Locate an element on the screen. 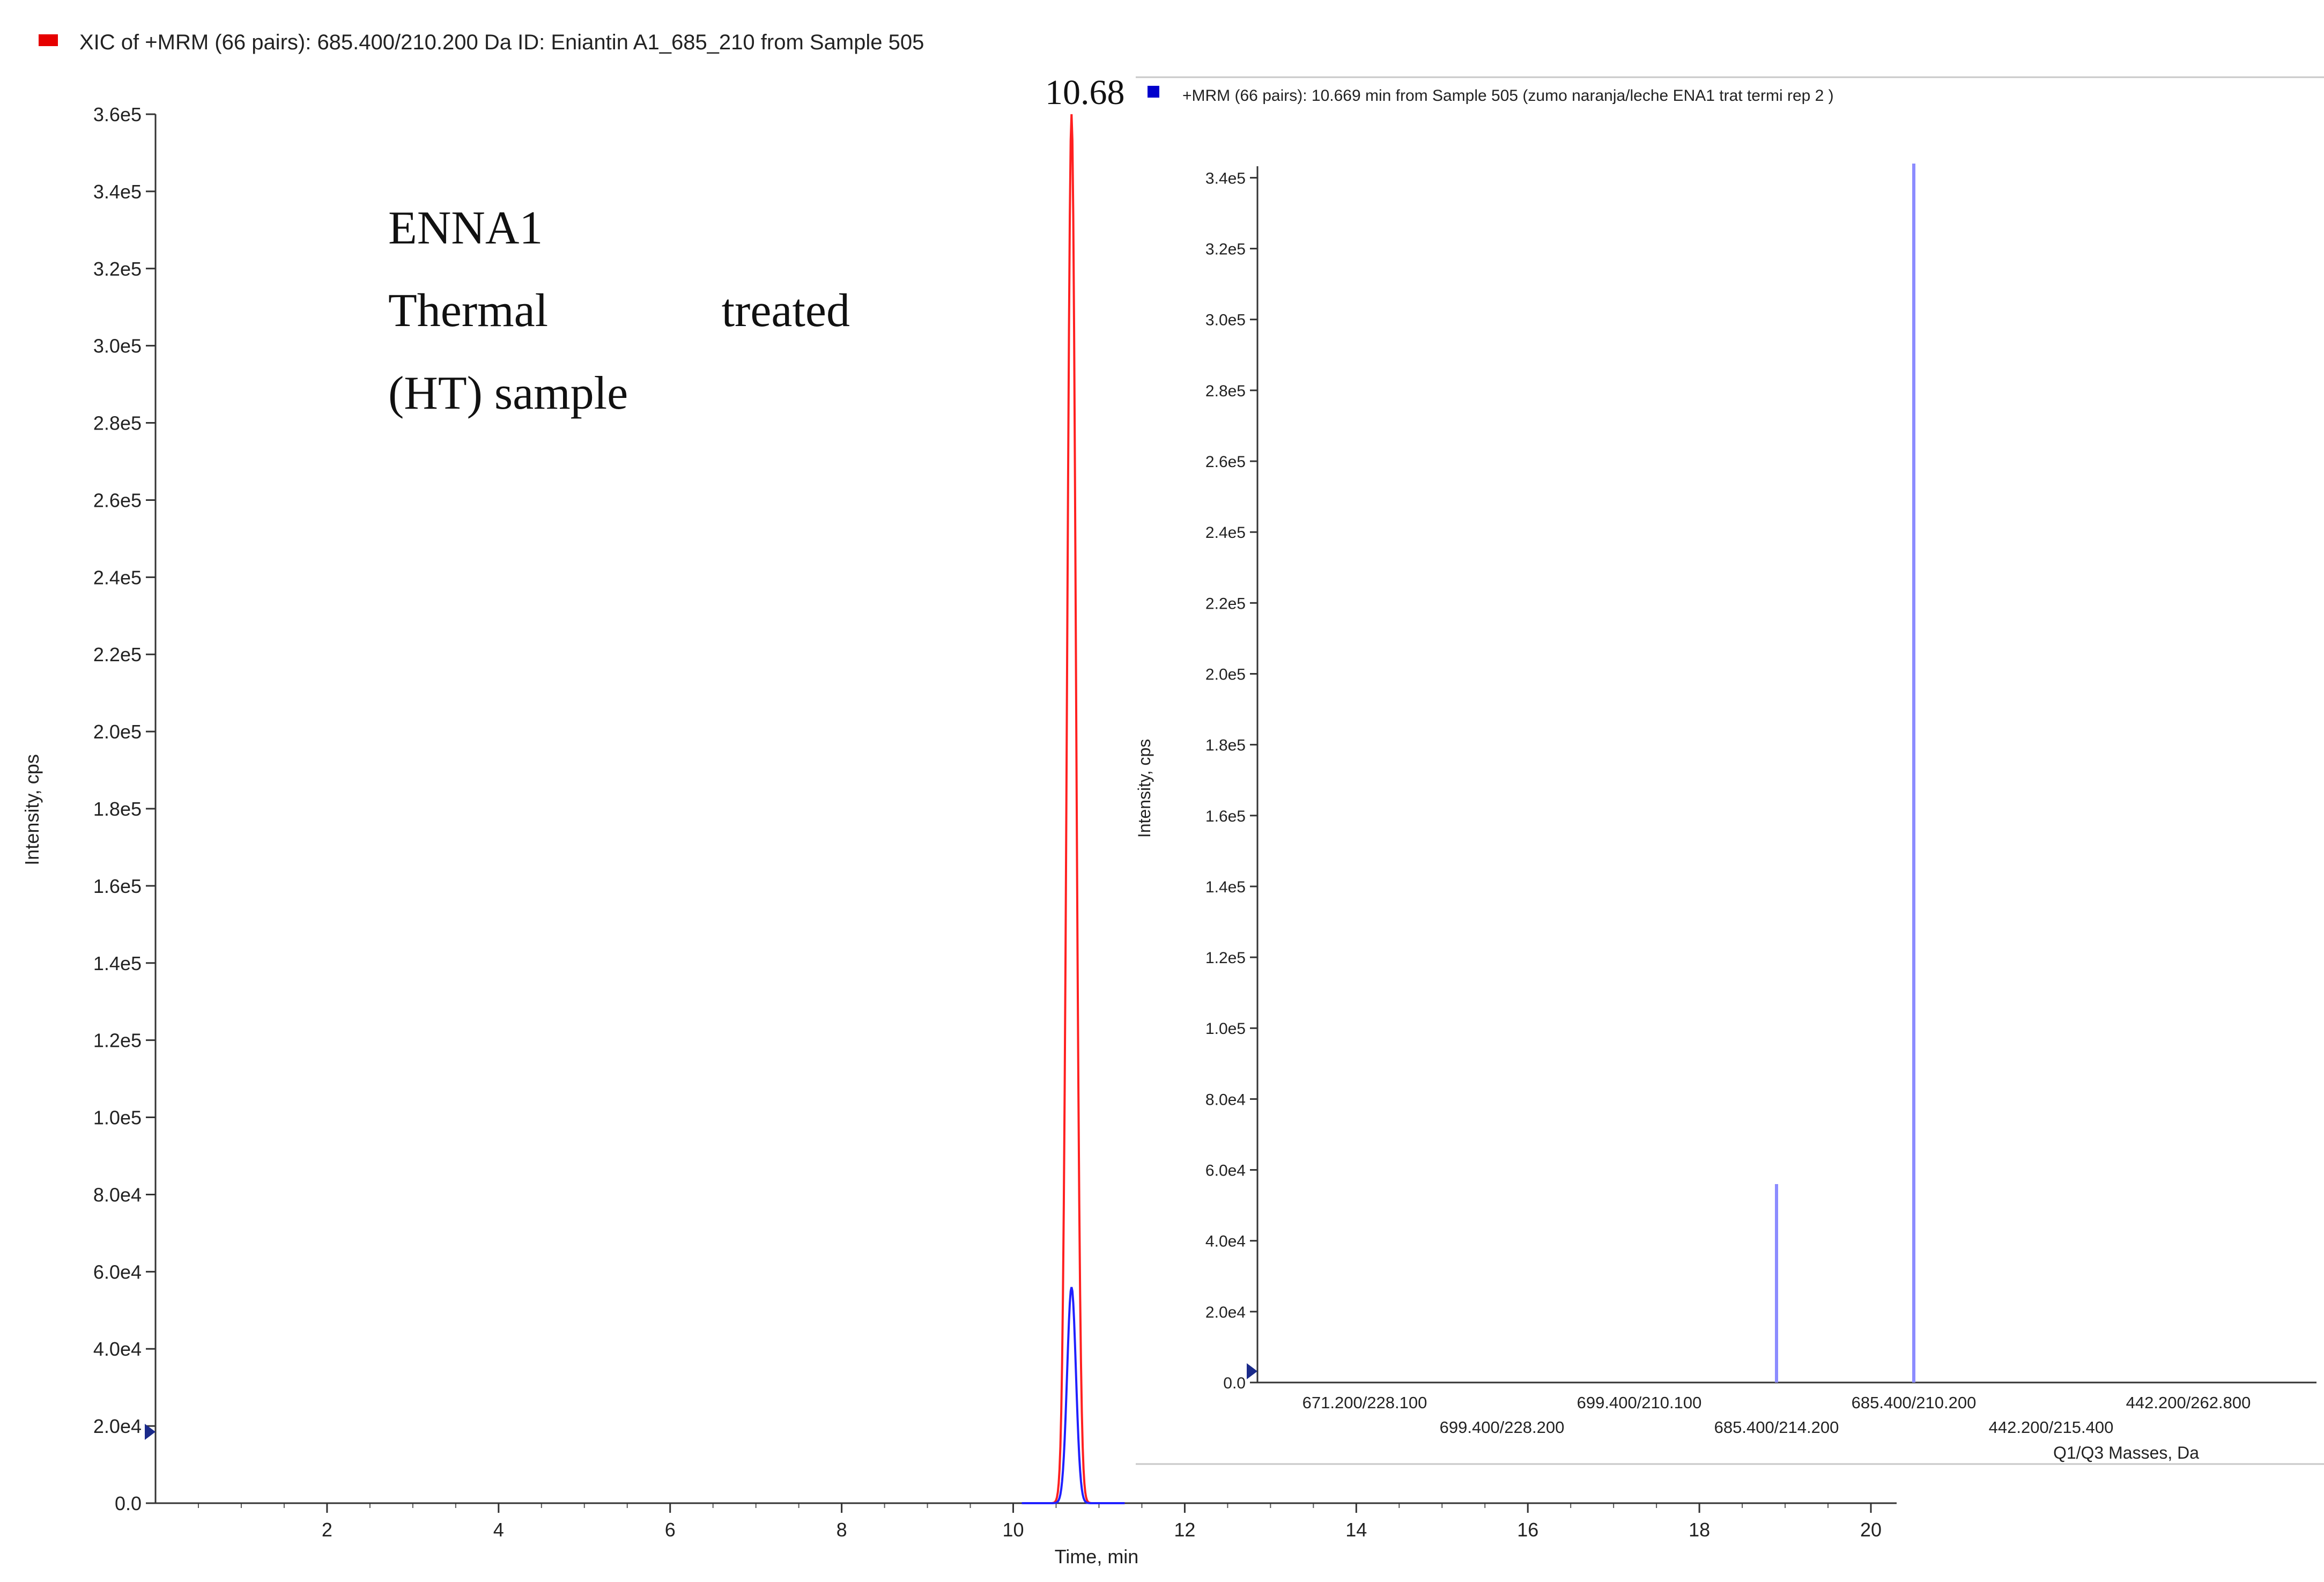 The height and width of the screenshot is (1582, 2324). annotation-line-2a: Thermal is located at coordinates (468, 311).